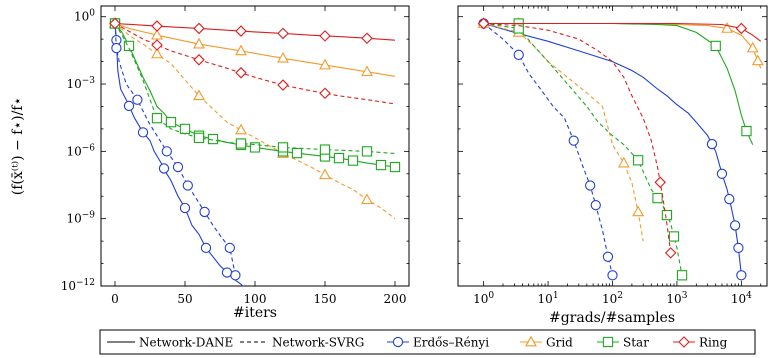 This screenshot has width=777, height=358. I want to click on y-tick-label: 10⁻⁶, so click(80, 150).